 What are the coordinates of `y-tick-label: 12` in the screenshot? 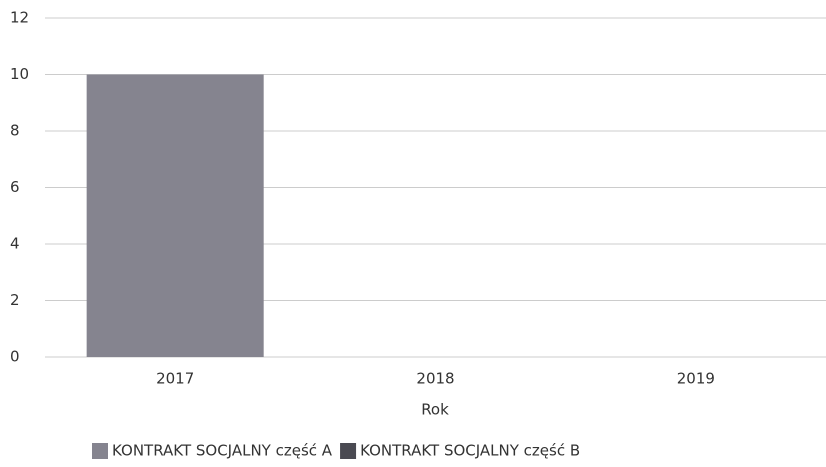 It's located at (19, 18).